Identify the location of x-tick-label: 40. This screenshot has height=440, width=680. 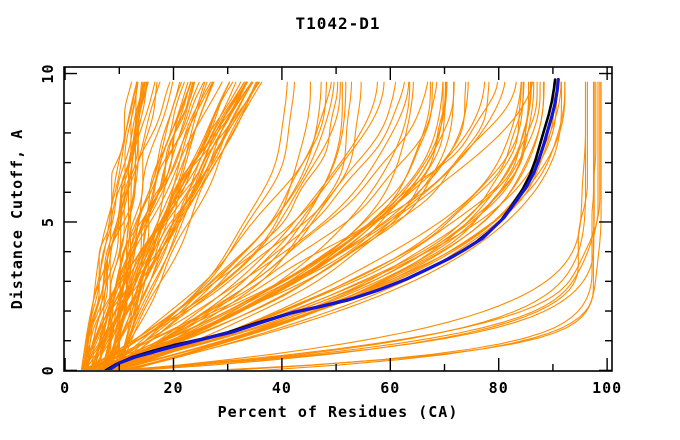
(282, 388).